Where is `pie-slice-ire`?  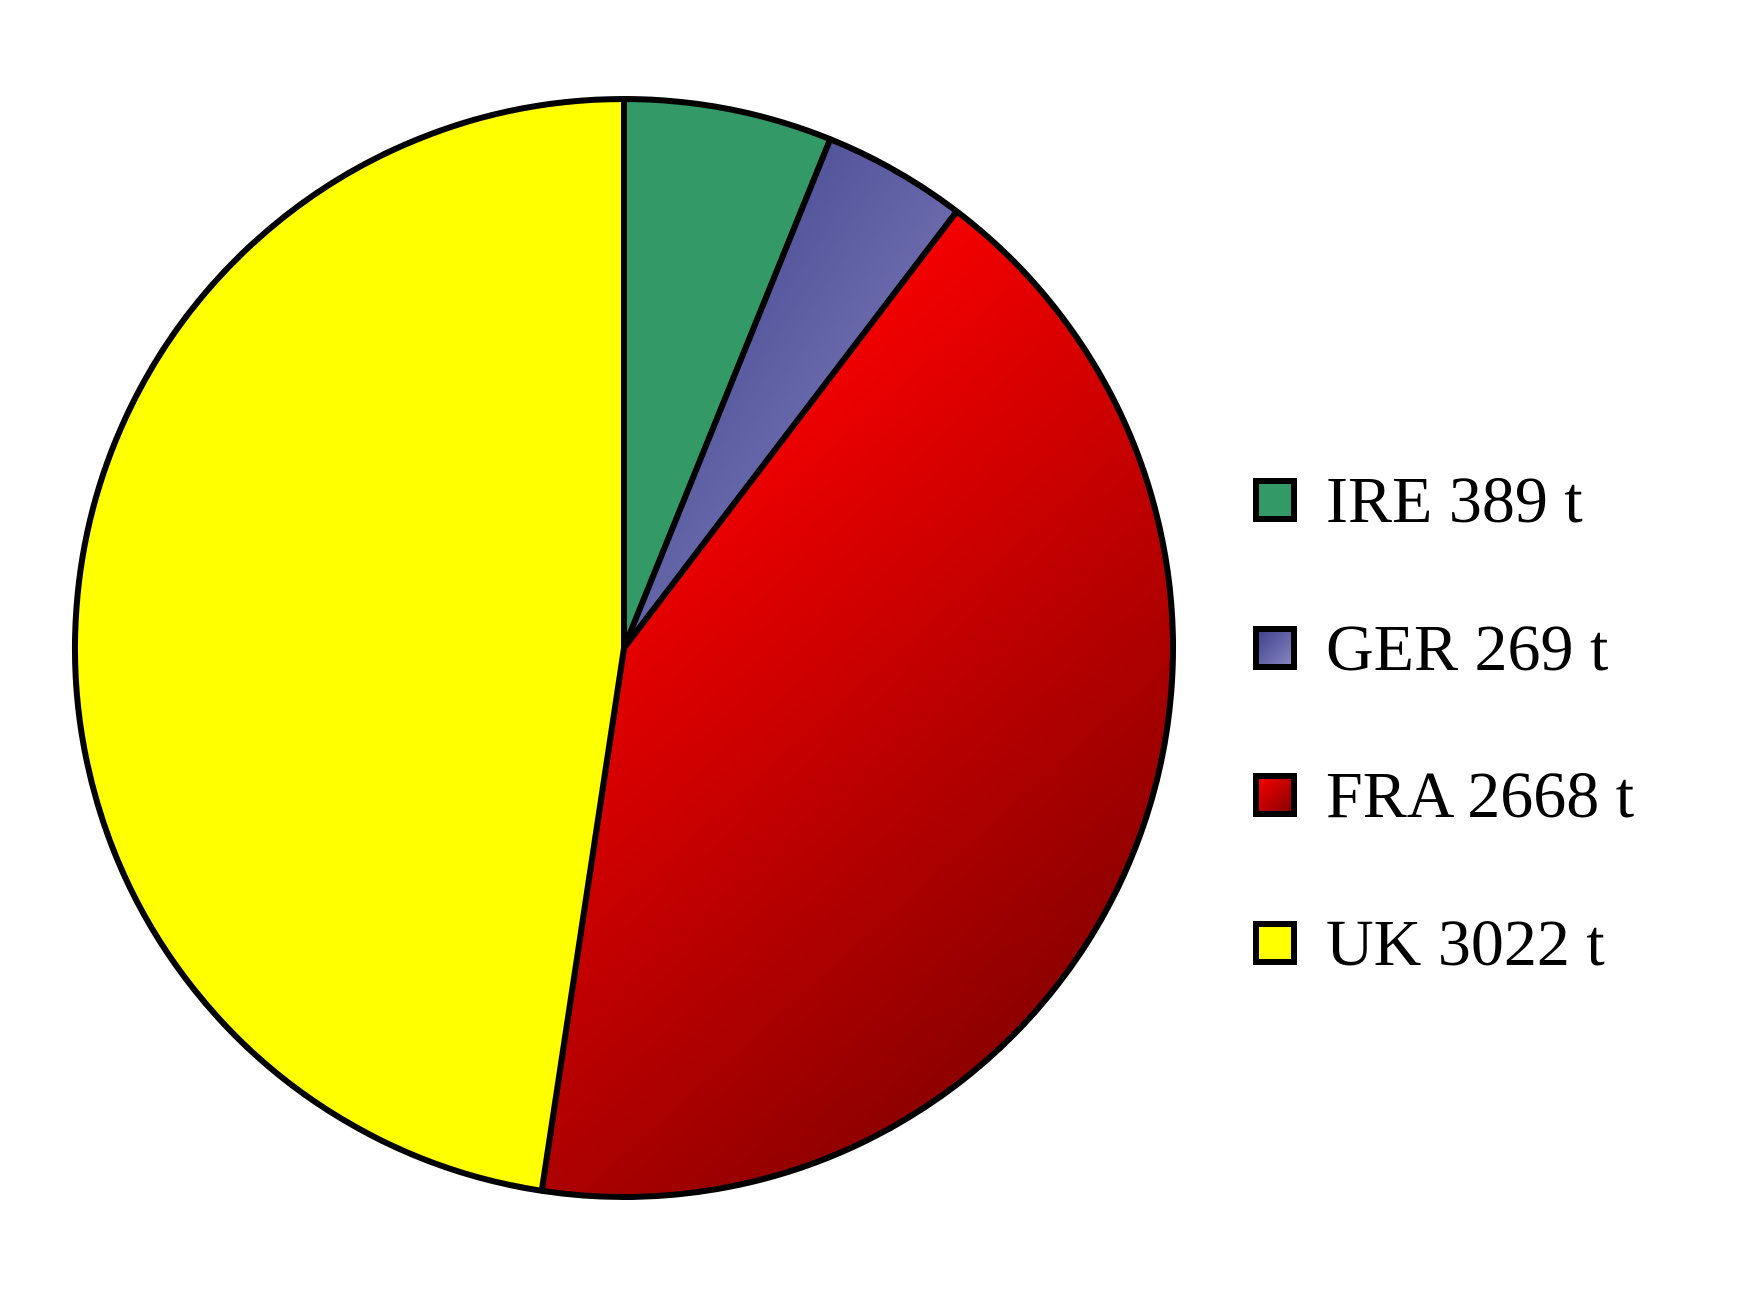
pie-slice-ire is located at coordinates (727, 373).